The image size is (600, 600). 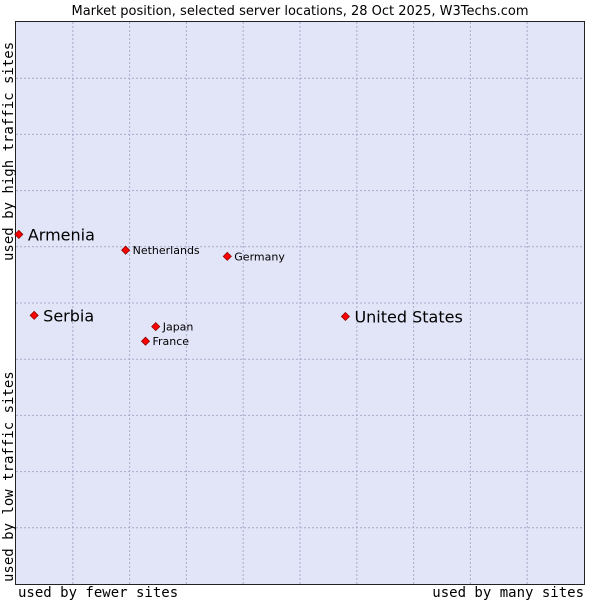 I want to click on point-label-germany: Germany, so click(x=259, y=256).